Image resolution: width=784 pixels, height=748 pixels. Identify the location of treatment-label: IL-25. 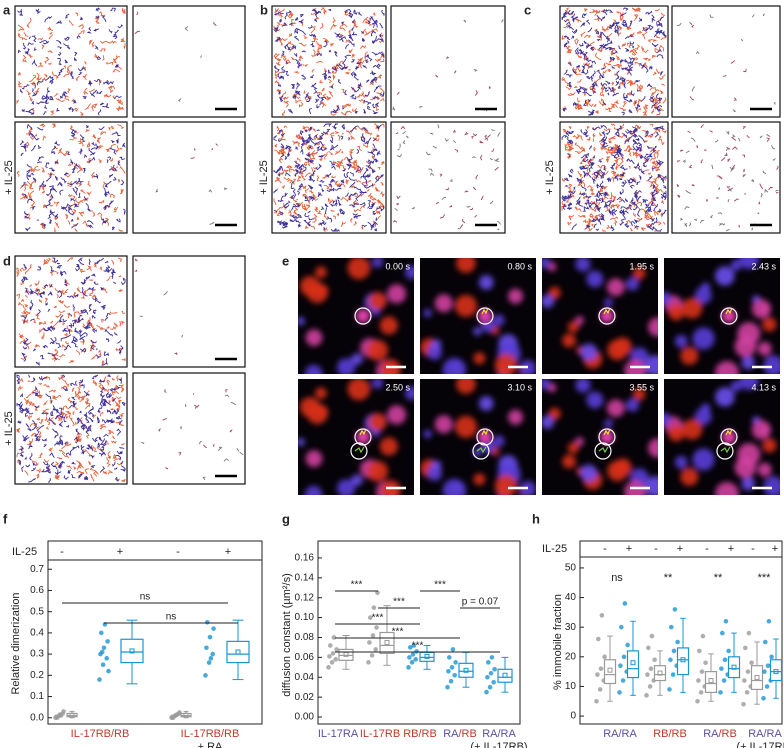
(554, 549).